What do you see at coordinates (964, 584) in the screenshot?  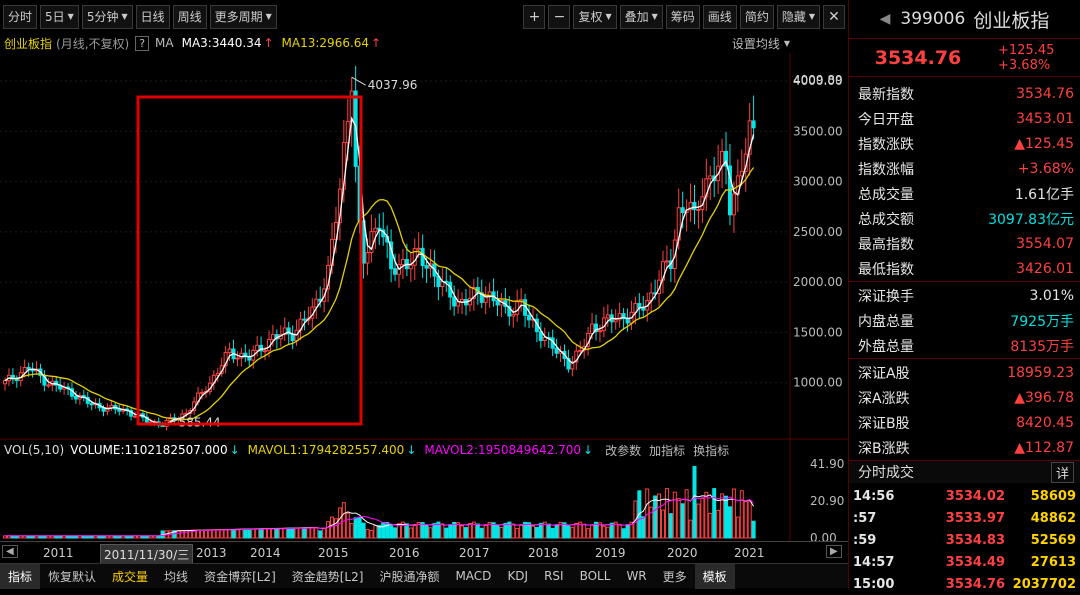 I see `tick-row: 15:00 3534.76 2037702` at bounding box center [964, 584].